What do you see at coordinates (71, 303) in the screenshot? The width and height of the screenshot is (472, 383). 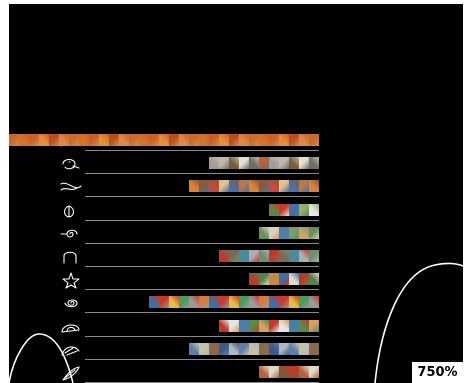 I see `spiral-glyph-icon` at bounding box center [71, 303].